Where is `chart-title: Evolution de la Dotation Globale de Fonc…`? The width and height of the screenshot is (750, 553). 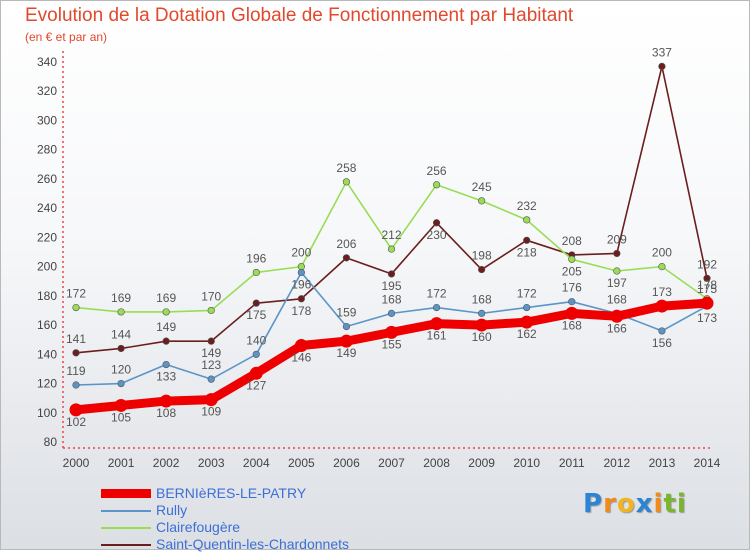 chart-title: Evolution de la Dotation Globale de Fonc… is located at coordinates (299, 15).